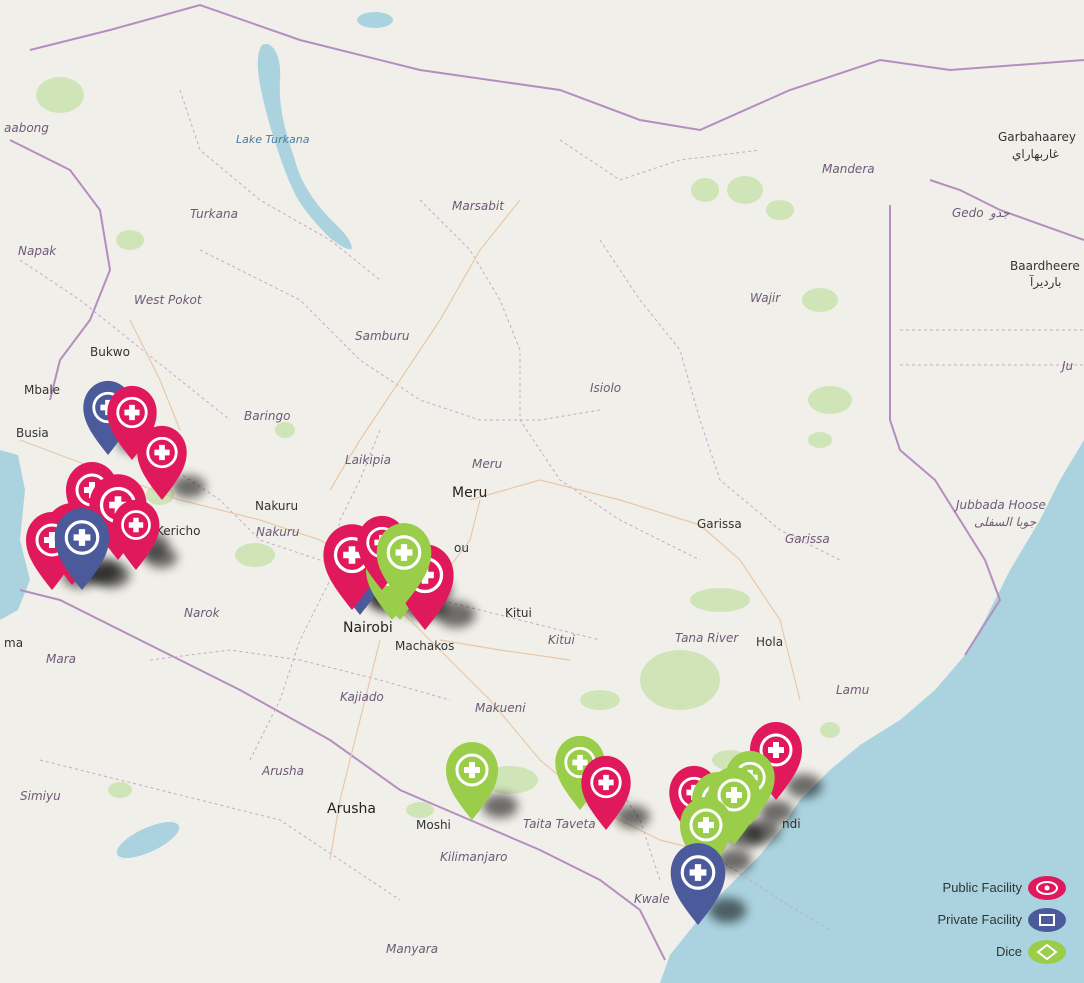  What do you see at coordinates (1037, 137) in the screenshot?
I see `label-garbahaarey: Garbahaarey` at bounding box center [1037, 137].